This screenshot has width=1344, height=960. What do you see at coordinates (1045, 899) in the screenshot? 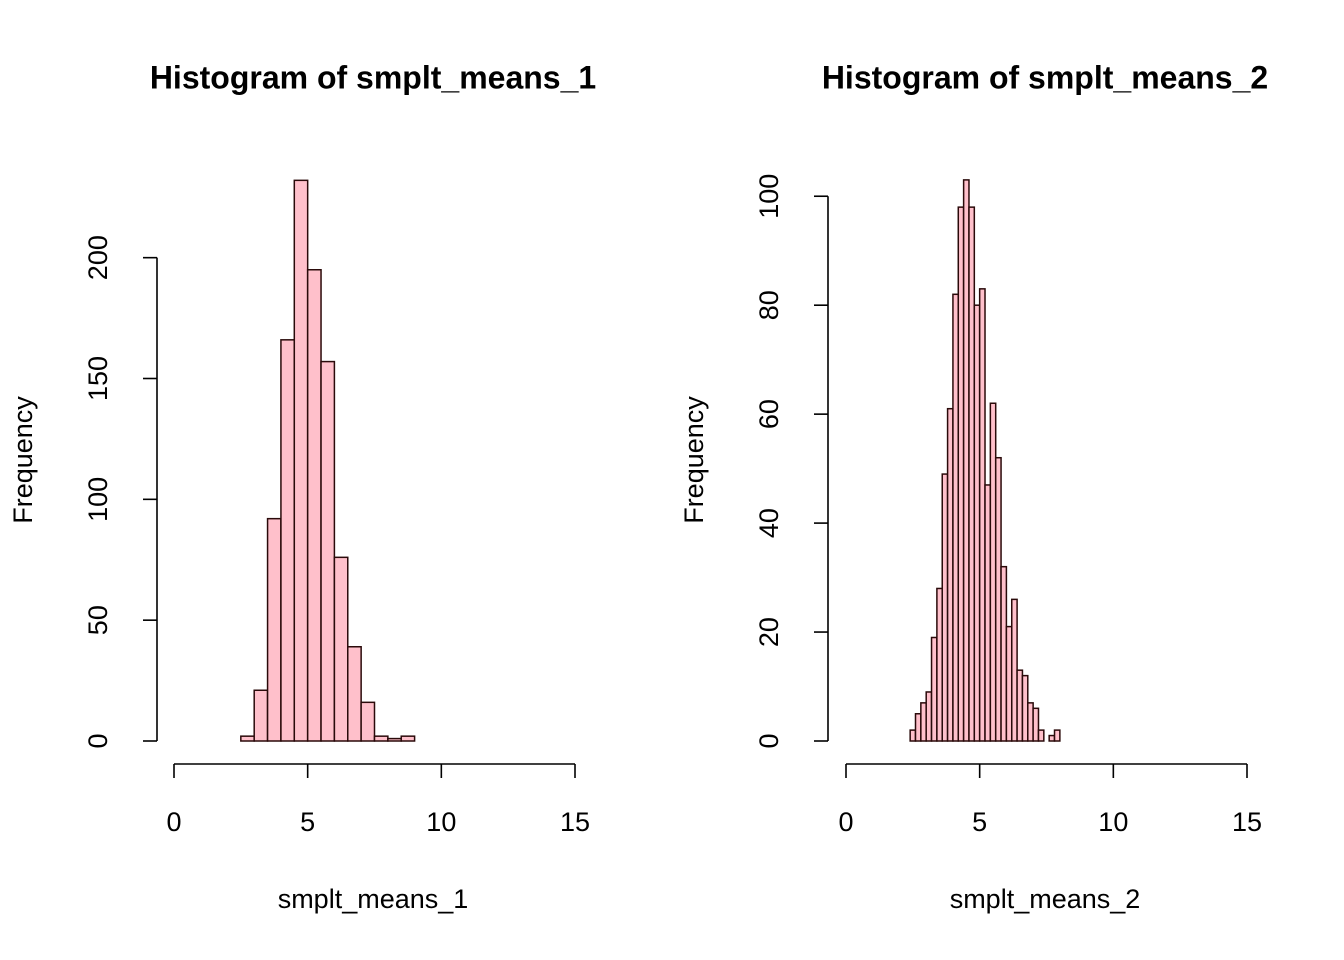
I see `x-axis-label: smplt_means_2` at bounding box center [1045, 899].